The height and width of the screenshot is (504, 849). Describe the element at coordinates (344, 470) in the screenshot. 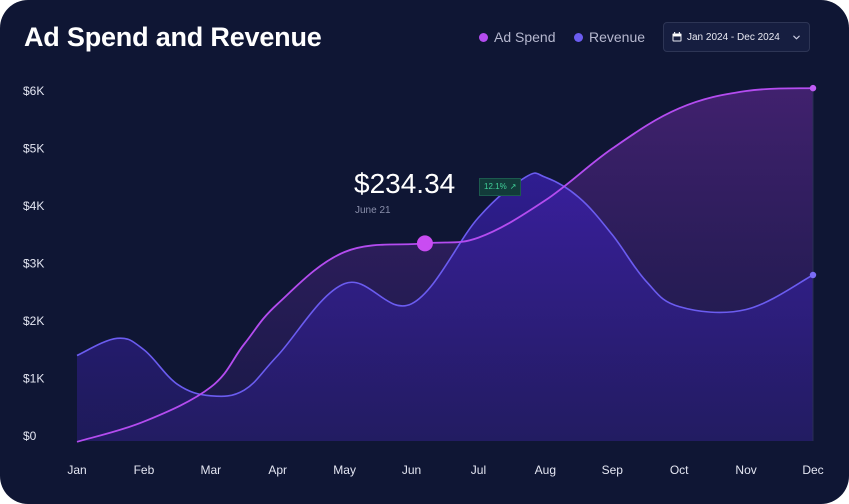

I see `x-tick-label: May` at that location.